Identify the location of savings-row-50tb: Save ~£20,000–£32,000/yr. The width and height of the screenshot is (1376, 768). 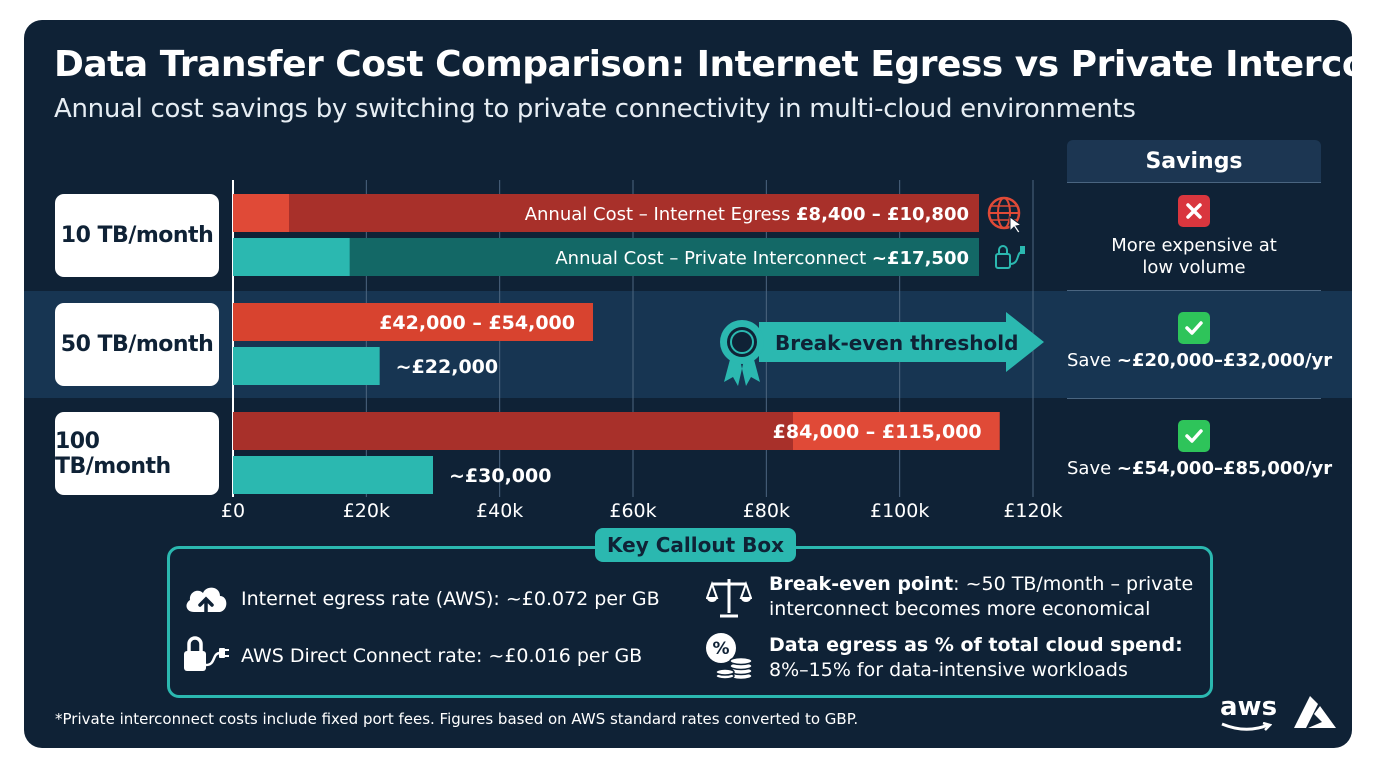
(1199, 342).